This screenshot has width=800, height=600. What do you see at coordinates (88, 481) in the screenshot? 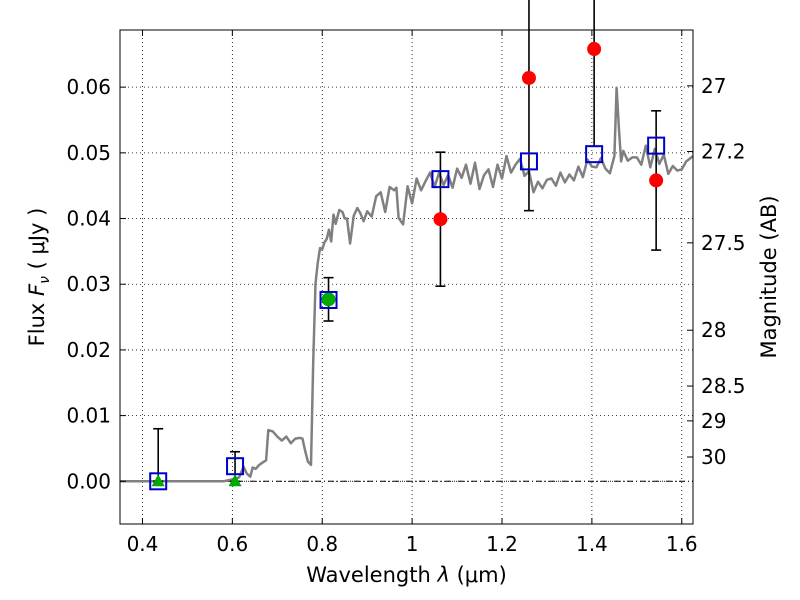
I see `y-tick-label: 0.00` at bounding box center [88, 481].